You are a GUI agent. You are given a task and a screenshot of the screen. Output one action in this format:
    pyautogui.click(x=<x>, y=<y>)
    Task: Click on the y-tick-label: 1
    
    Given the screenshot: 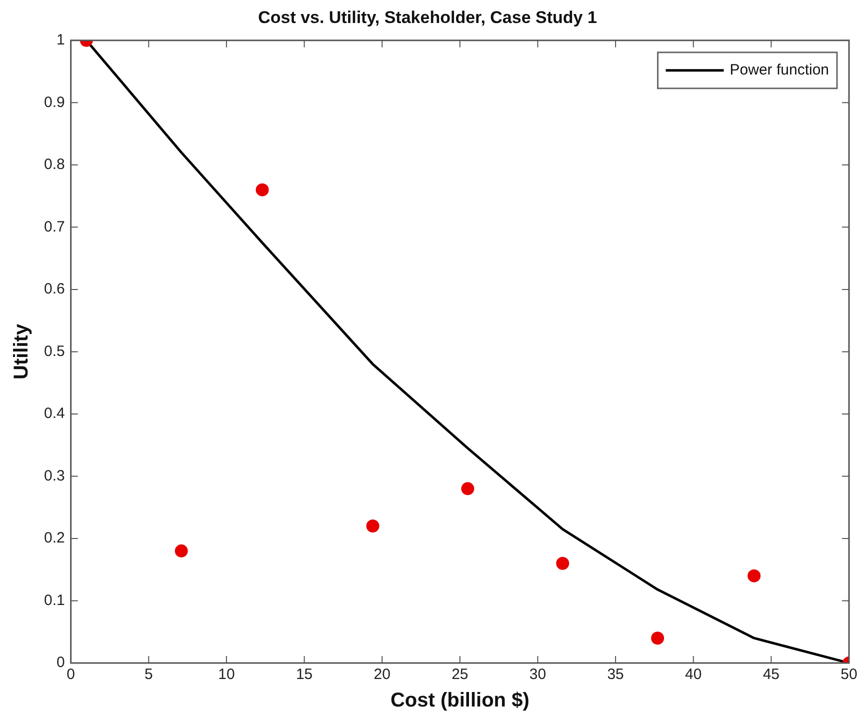 What is the action you would take?
    pyautogui.click(x=60, y=40)
    